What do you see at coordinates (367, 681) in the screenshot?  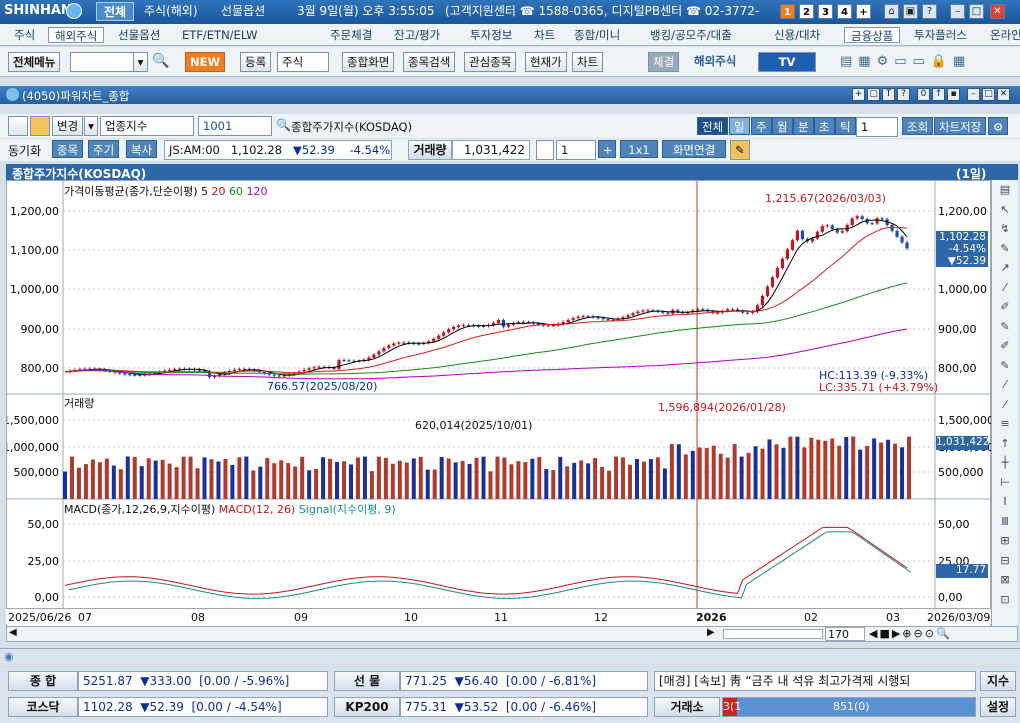 I see `ticker-label-futures: 선 물` at bounding box center [367, 681].